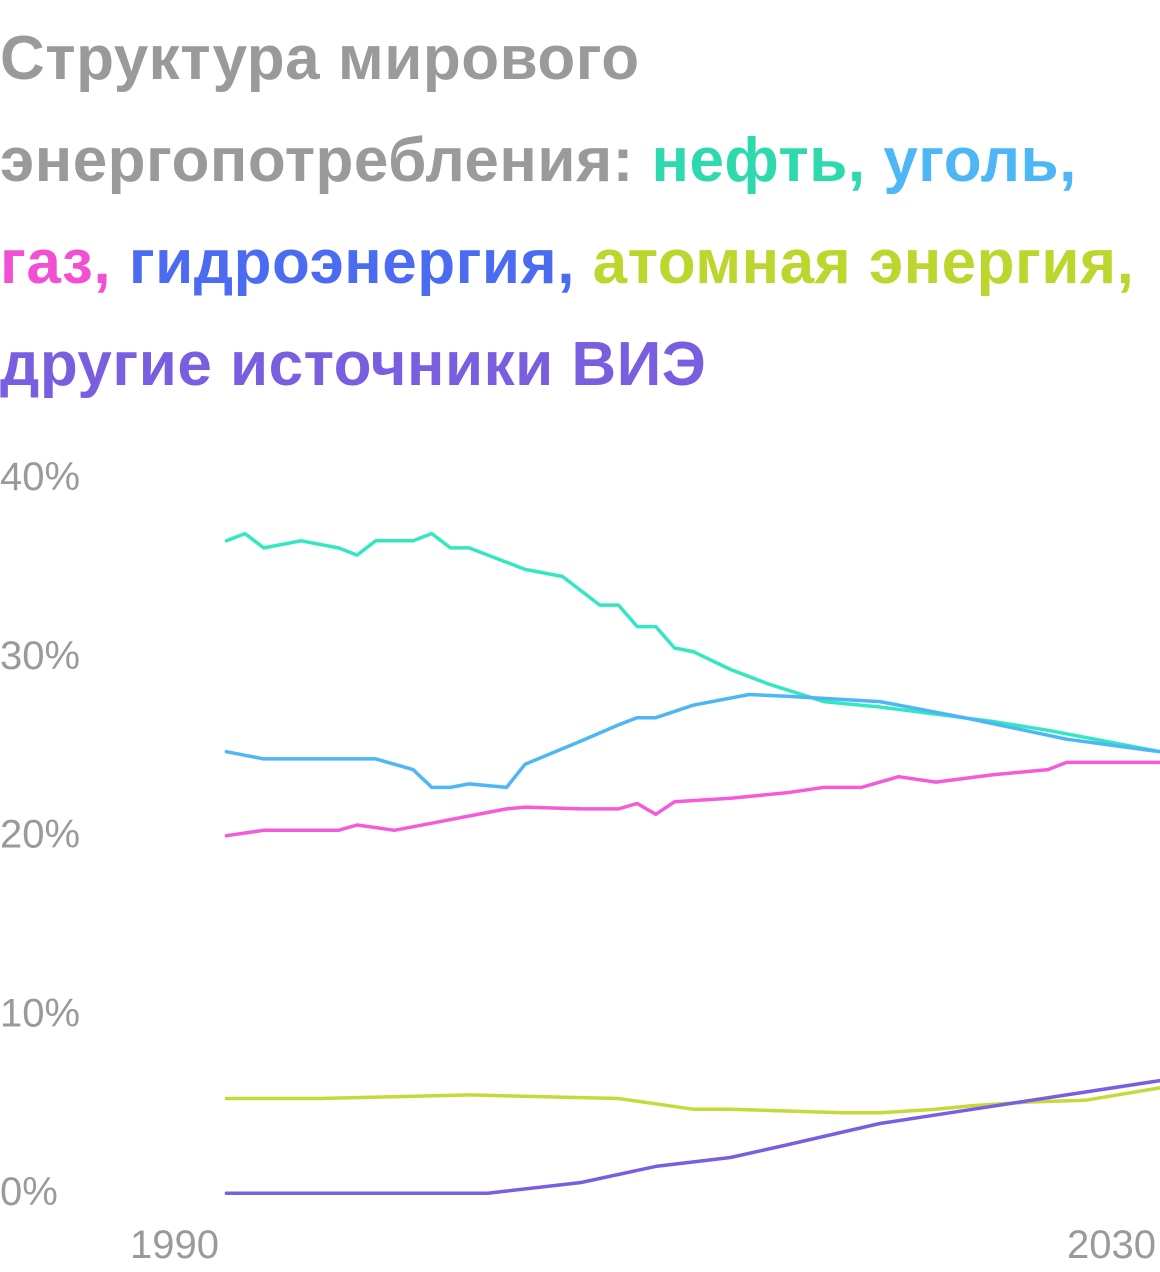  What do you see at coordinates (47, 262) in the screenshot?
I see `title-part-5: газ` at bounding box center [47, 262].